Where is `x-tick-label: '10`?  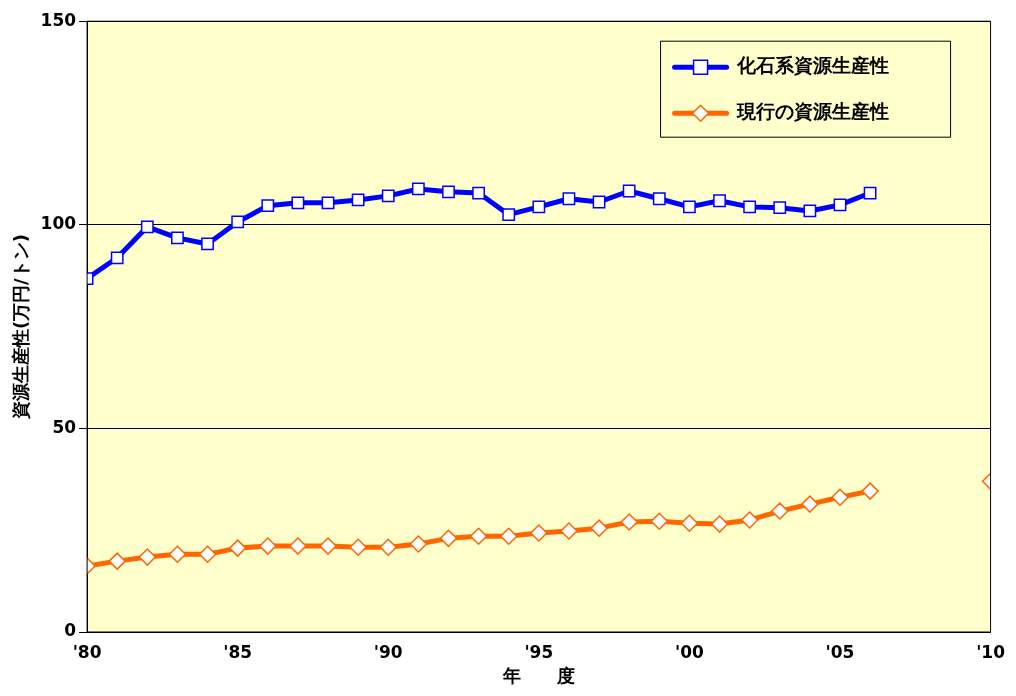 x-tick-label: '10 is located at coordinates (991, 651).